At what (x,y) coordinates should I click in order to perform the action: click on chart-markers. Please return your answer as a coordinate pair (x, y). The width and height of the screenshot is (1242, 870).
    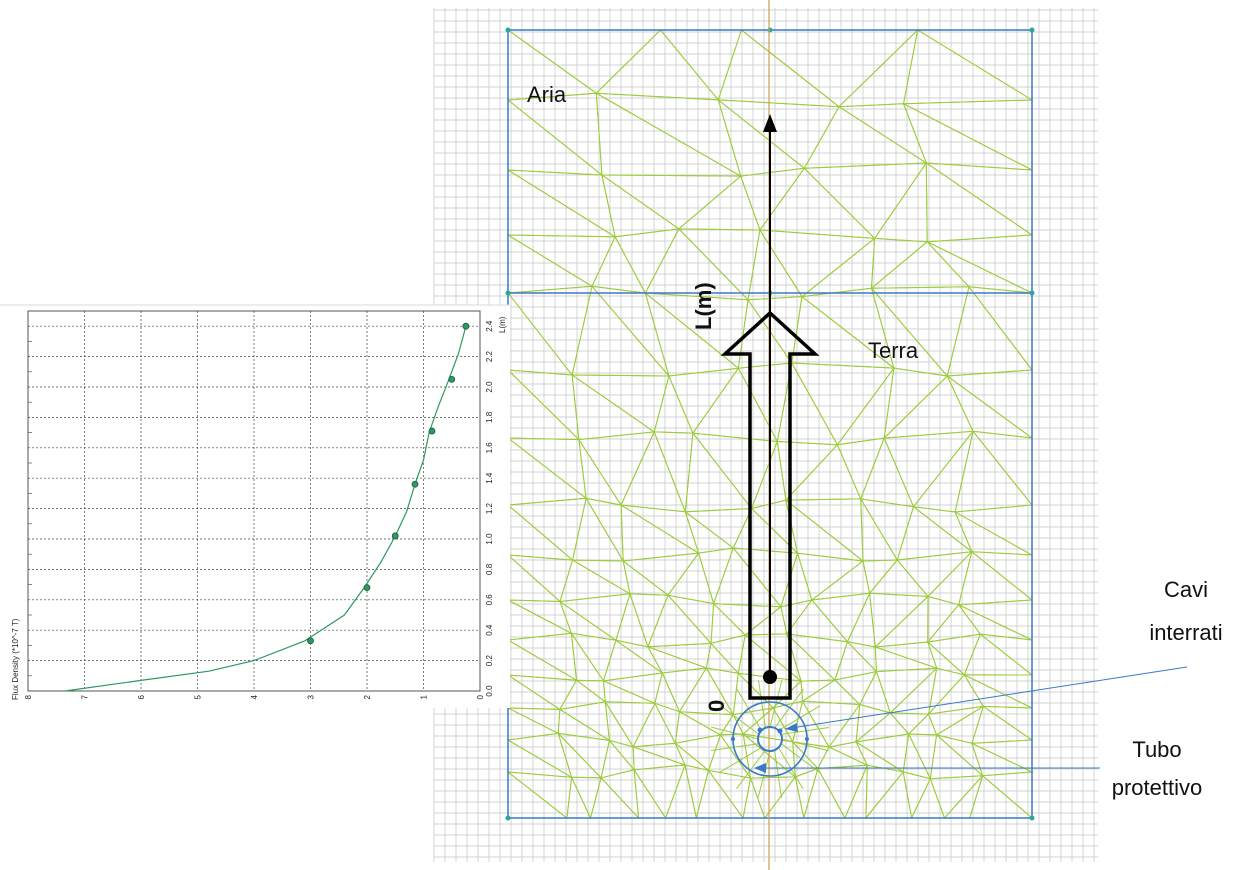
    Looking at the image, I should click on (388, 483).